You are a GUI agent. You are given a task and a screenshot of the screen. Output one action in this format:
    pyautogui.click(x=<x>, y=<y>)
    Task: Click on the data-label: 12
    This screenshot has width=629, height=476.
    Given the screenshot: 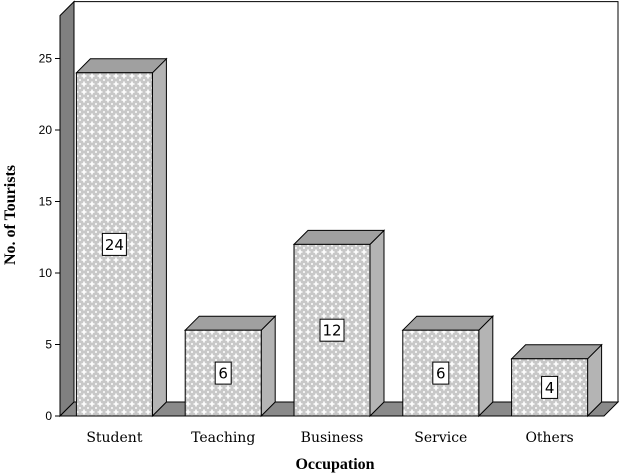 What is the action you would take?
    pyautogui.click(x=331, y=331)
    